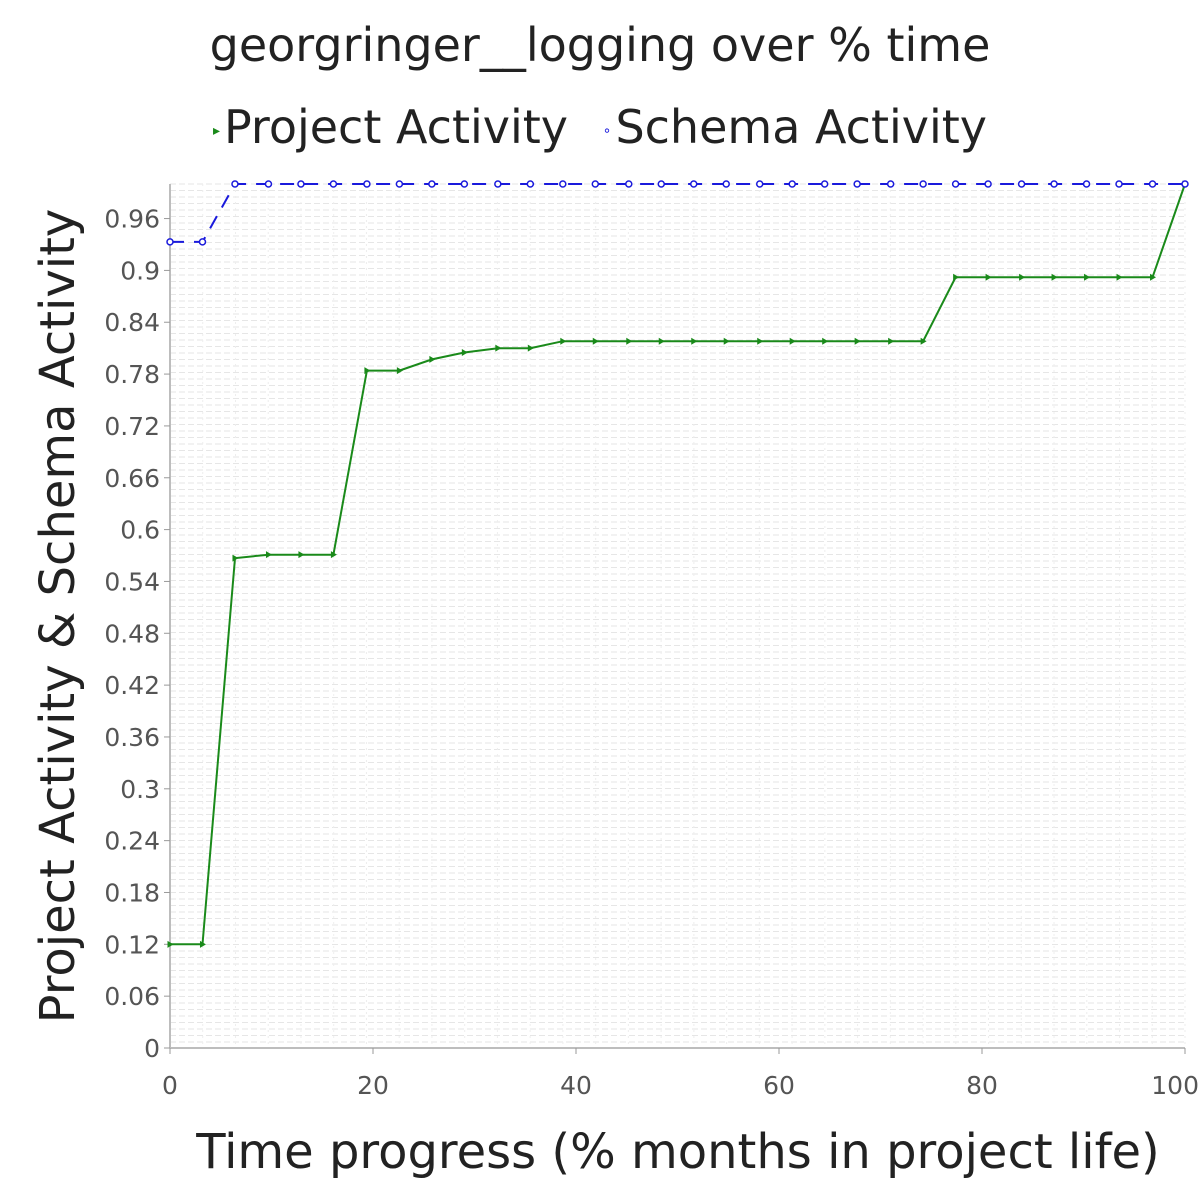  What do you see at coordinates (152, 1048) in the screenshot?
I see `y-tick-label: 0` at bounding box center [152, 1048].